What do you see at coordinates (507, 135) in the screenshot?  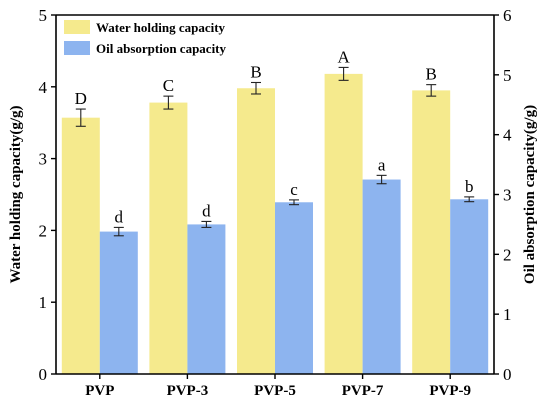 I see `y-right-tick-label: 4` at bounding box center [507, 135].